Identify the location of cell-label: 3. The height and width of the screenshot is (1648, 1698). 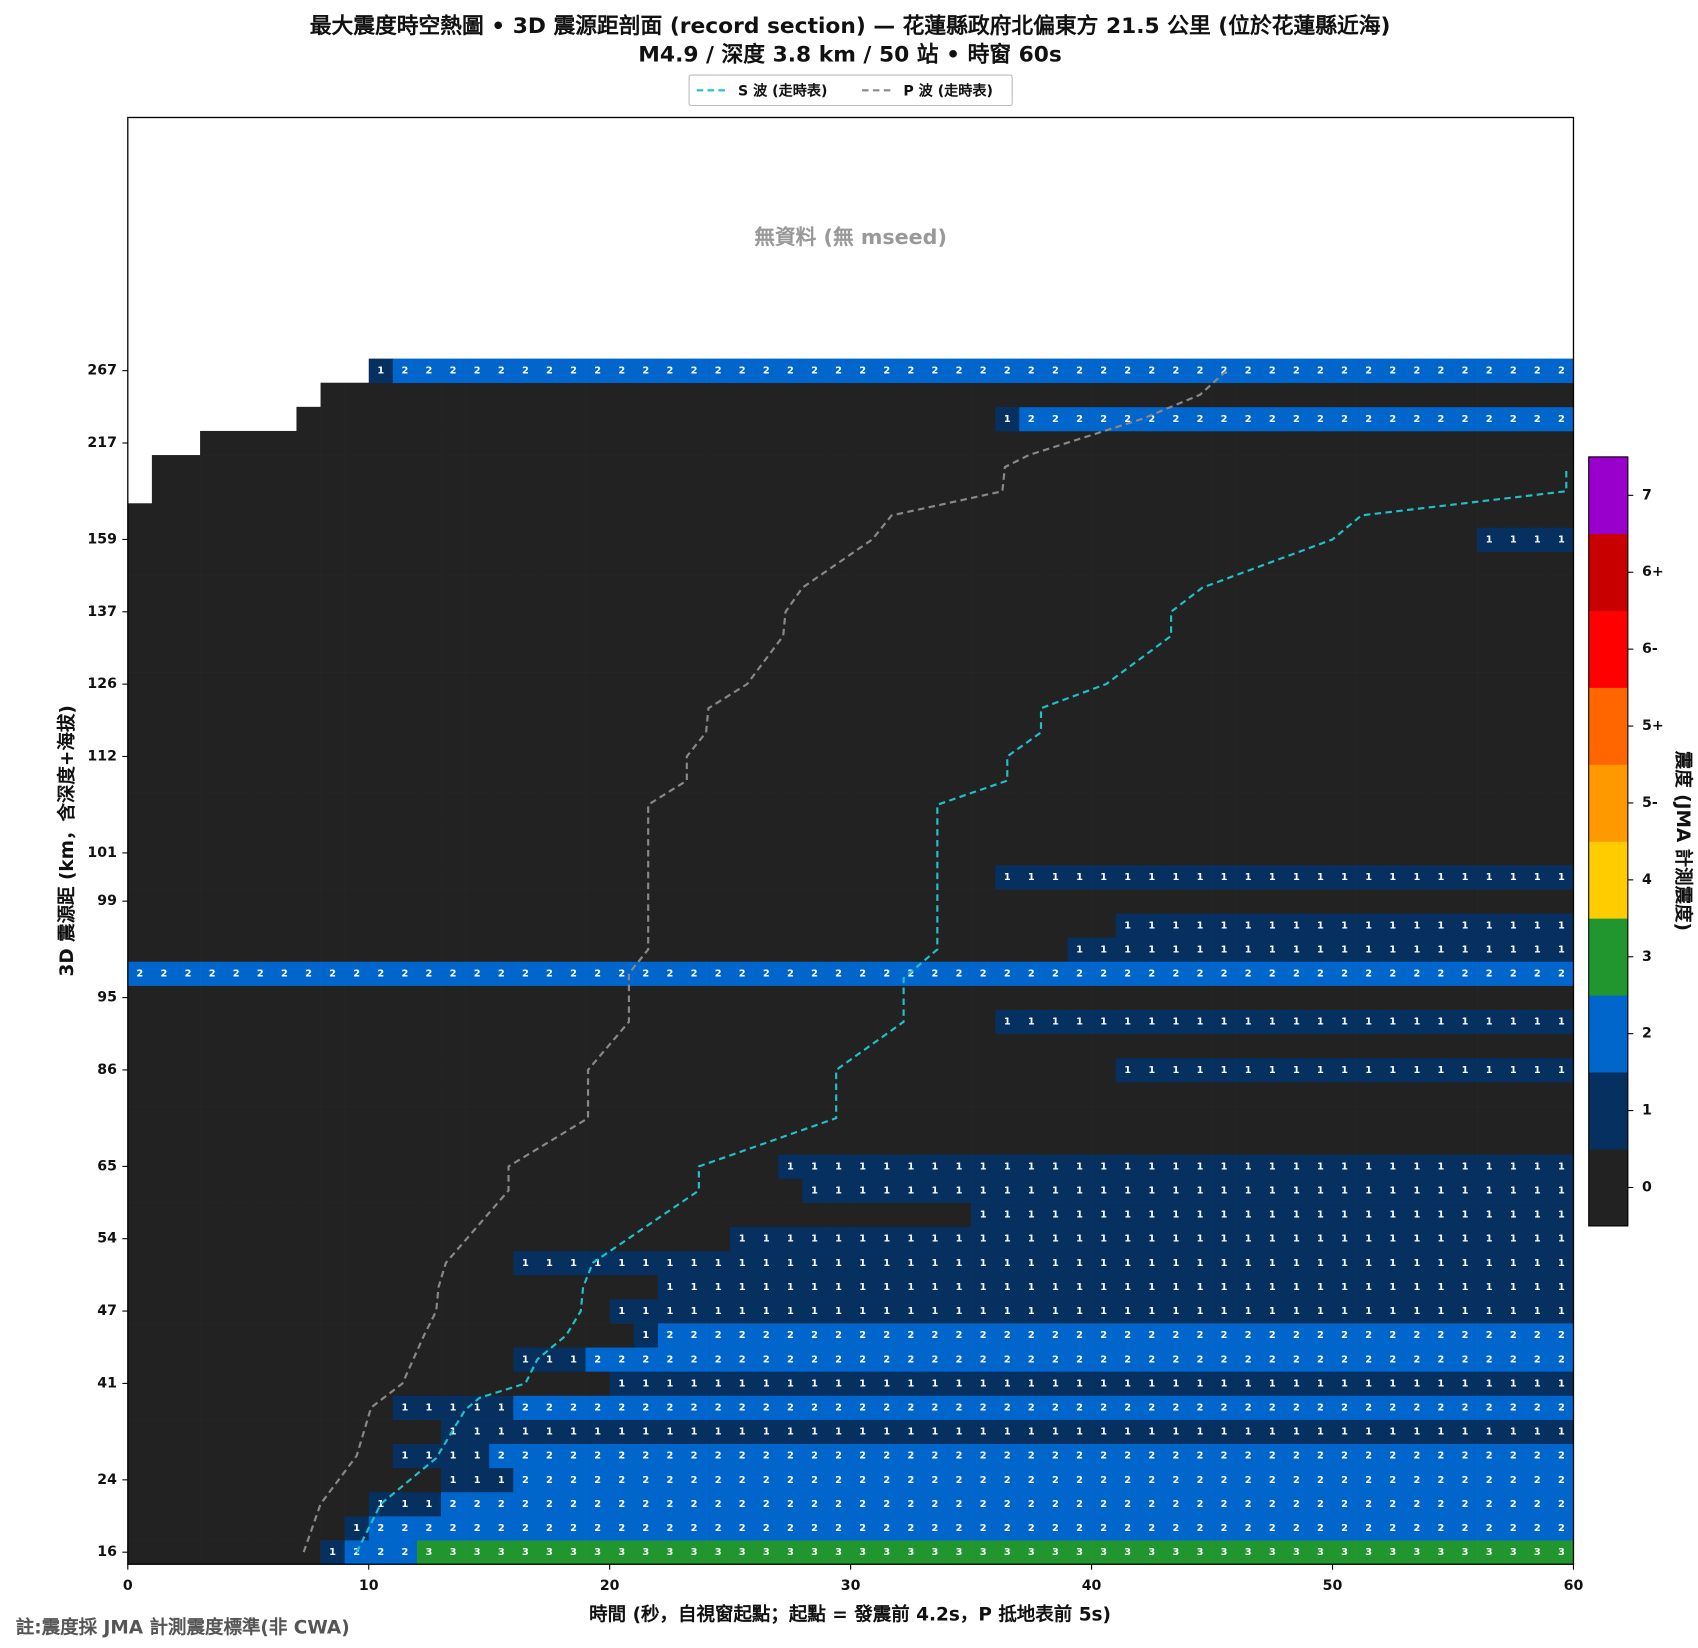
(1055, 1552).